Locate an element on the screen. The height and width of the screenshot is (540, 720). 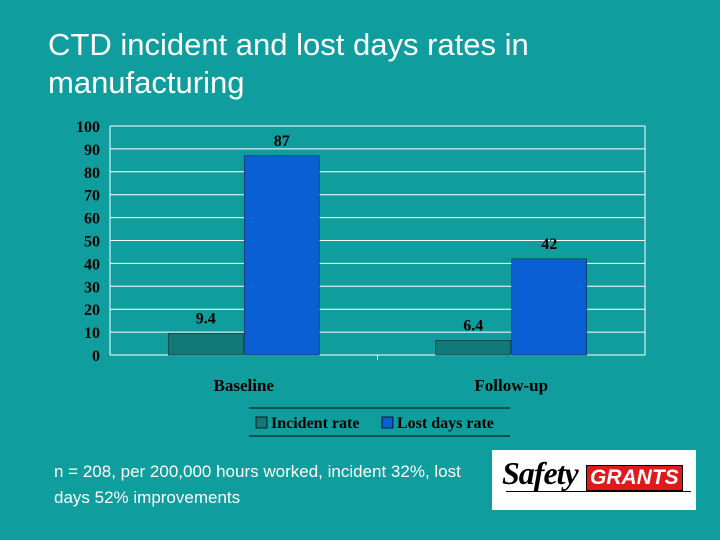
x-category-label: Baseline is located at coordinates (244, 385).